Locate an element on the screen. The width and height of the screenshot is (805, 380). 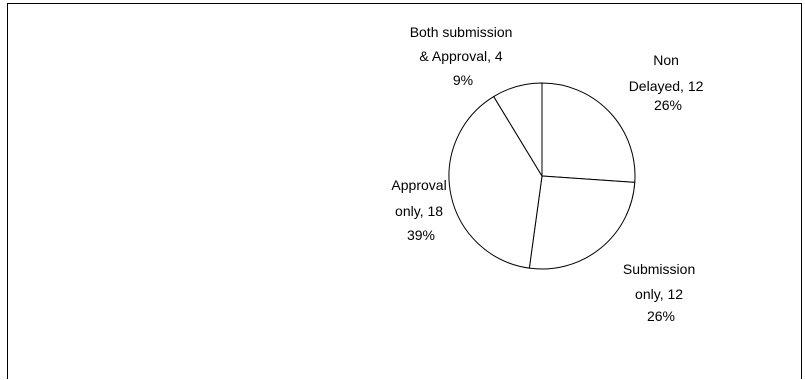
pie-slice-both-submission-approval is located at coordinates (517, 130).